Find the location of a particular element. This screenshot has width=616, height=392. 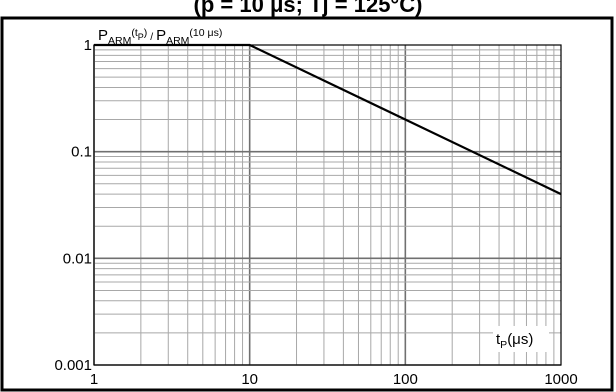

y-label-slash: / is located at coordinates (151, 37).